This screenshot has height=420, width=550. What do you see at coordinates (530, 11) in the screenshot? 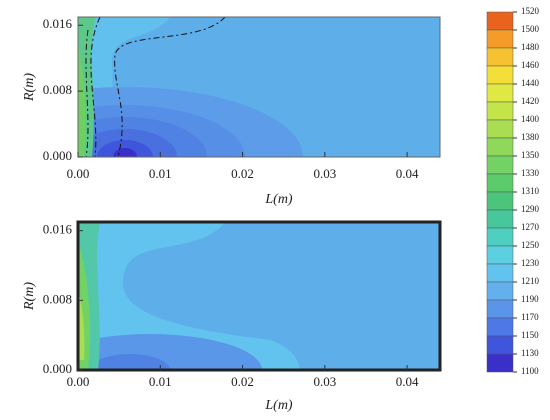
I see `colorbar-label: 1520` at bounding box center [530, 11].